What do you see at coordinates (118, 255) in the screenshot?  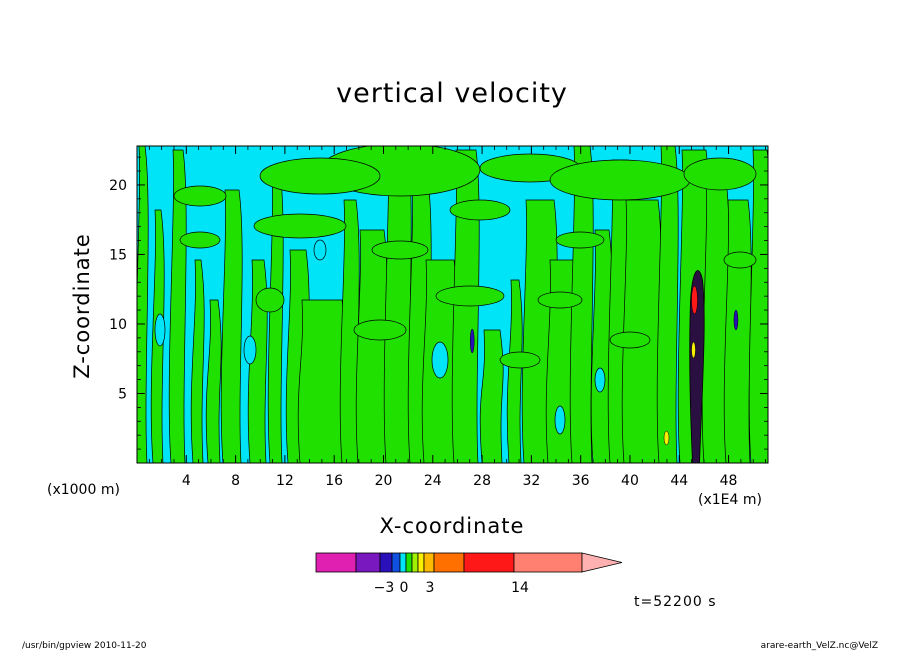 I see `y-tick-label: 15` at bounding box center [118, 255].